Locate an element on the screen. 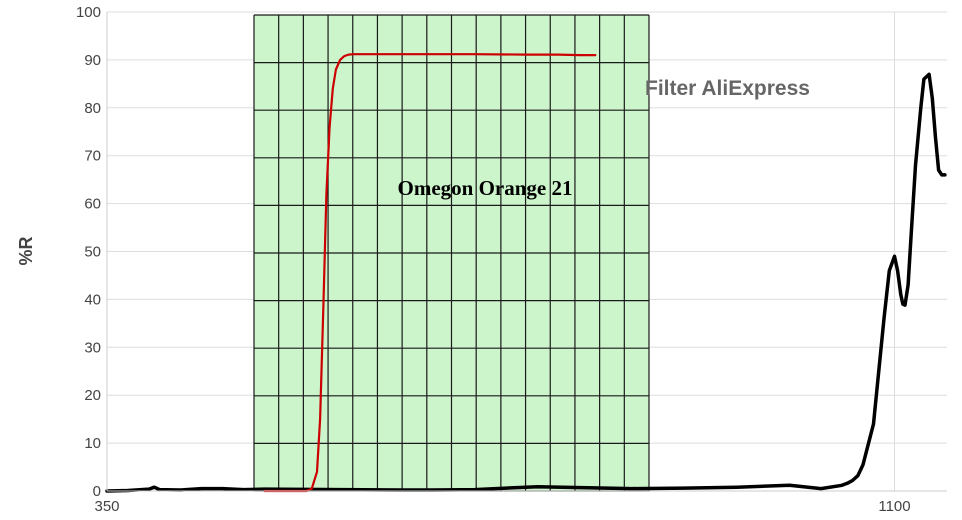  x-tick-label: 1100 is located at coordinates (894, 506).